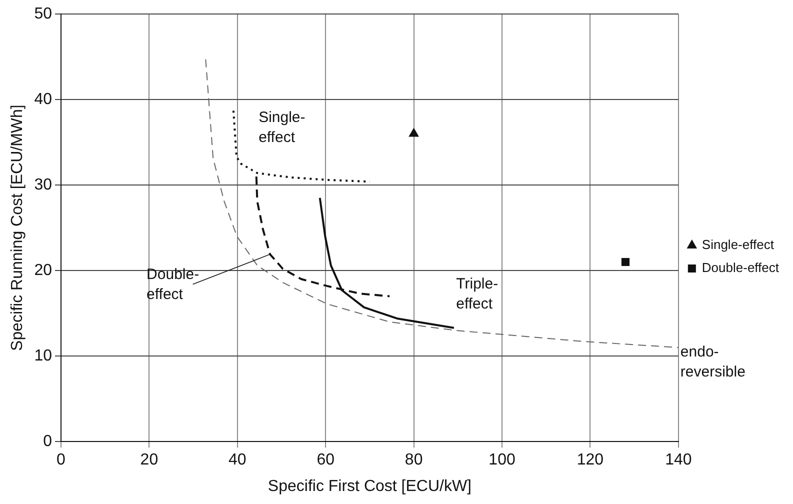 This screenshot has width=793, height=504. I want to click on x-tick-label: 40, so click(237, 460).